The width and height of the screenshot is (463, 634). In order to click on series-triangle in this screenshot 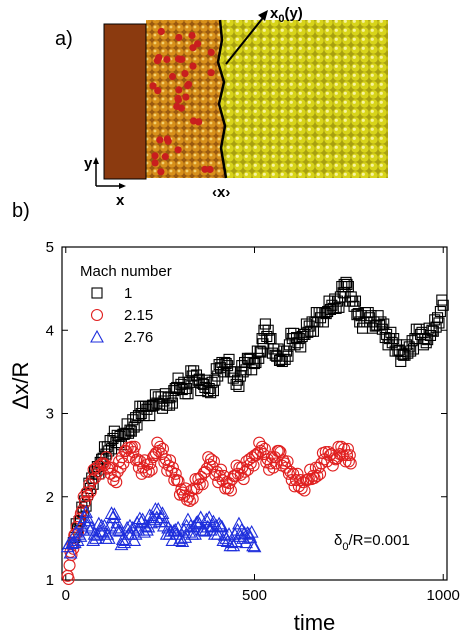, I will do `click(161, 530)`.